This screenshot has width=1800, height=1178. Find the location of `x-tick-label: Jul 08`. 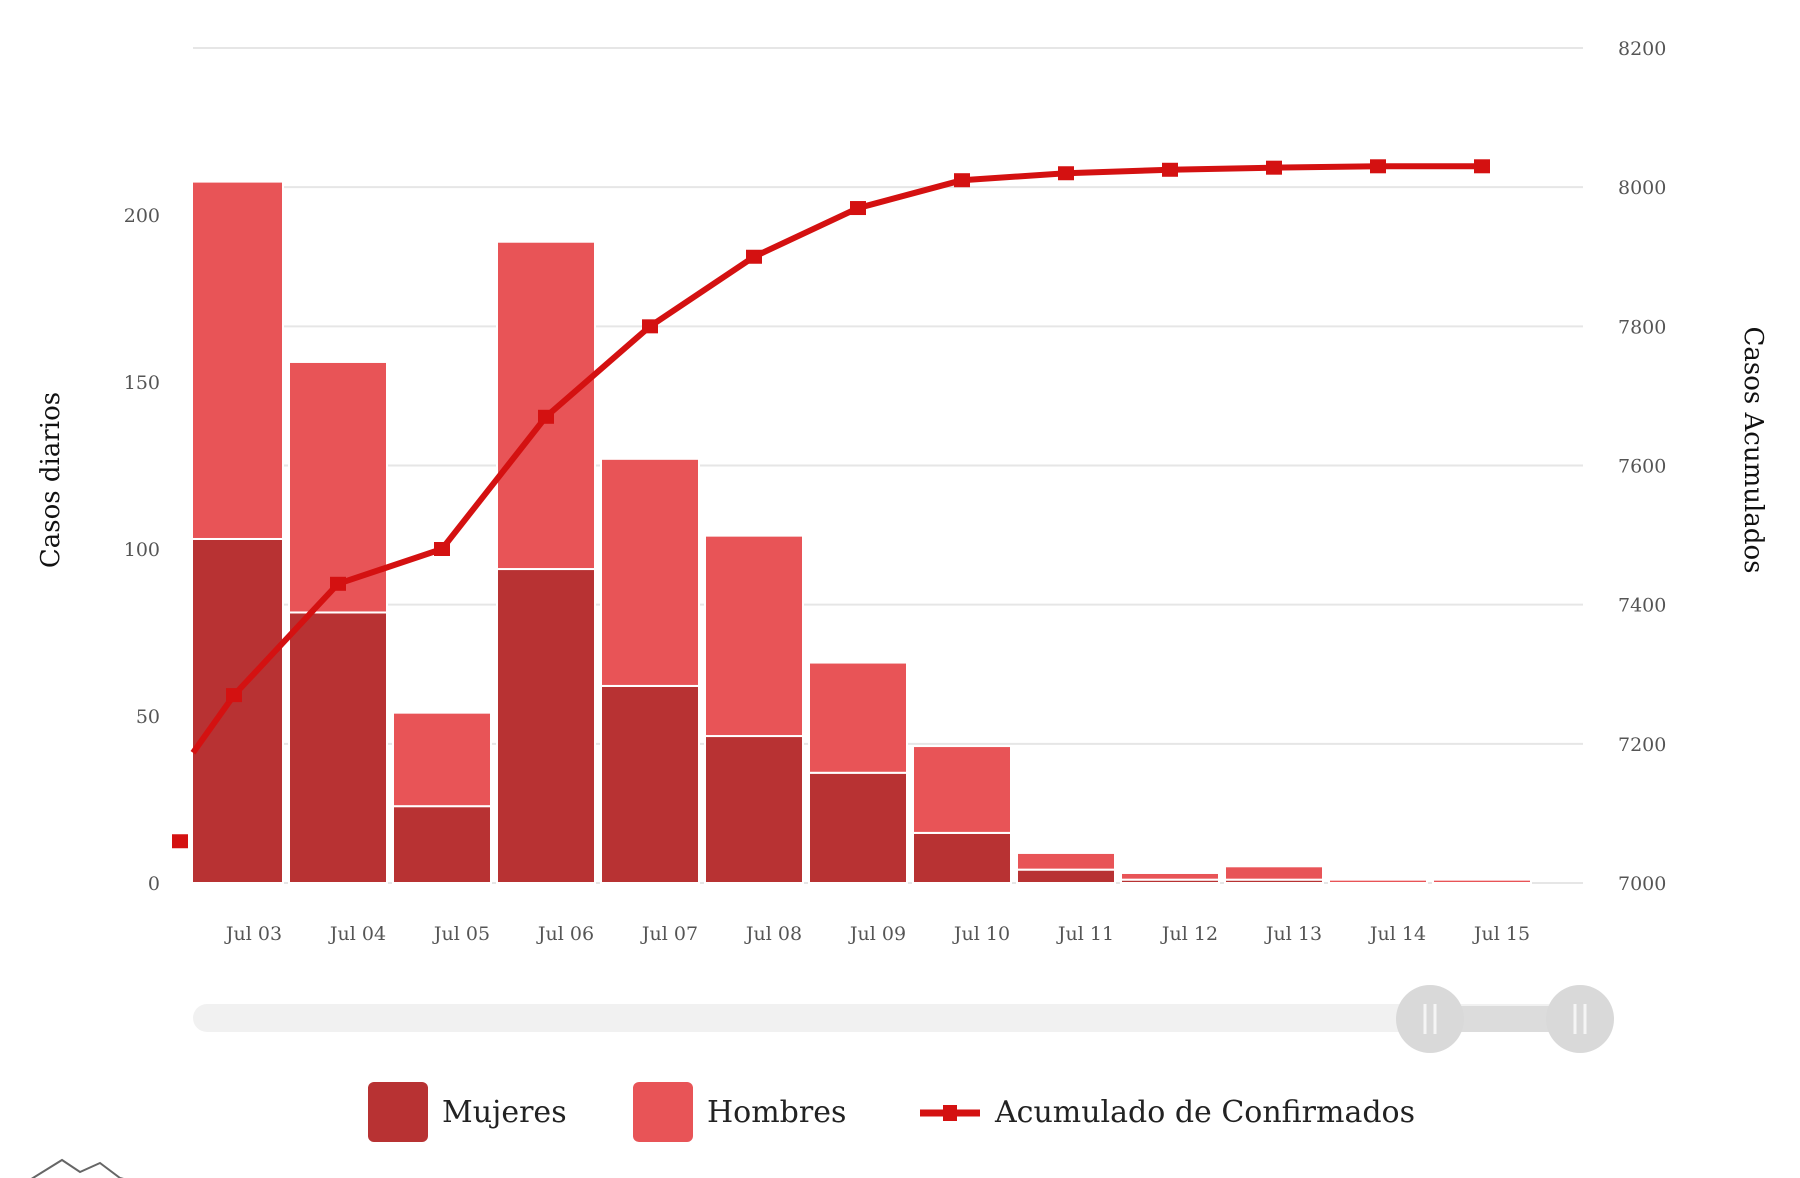

x-tick-label: Jul 08 is located at coordinates (773, 934).